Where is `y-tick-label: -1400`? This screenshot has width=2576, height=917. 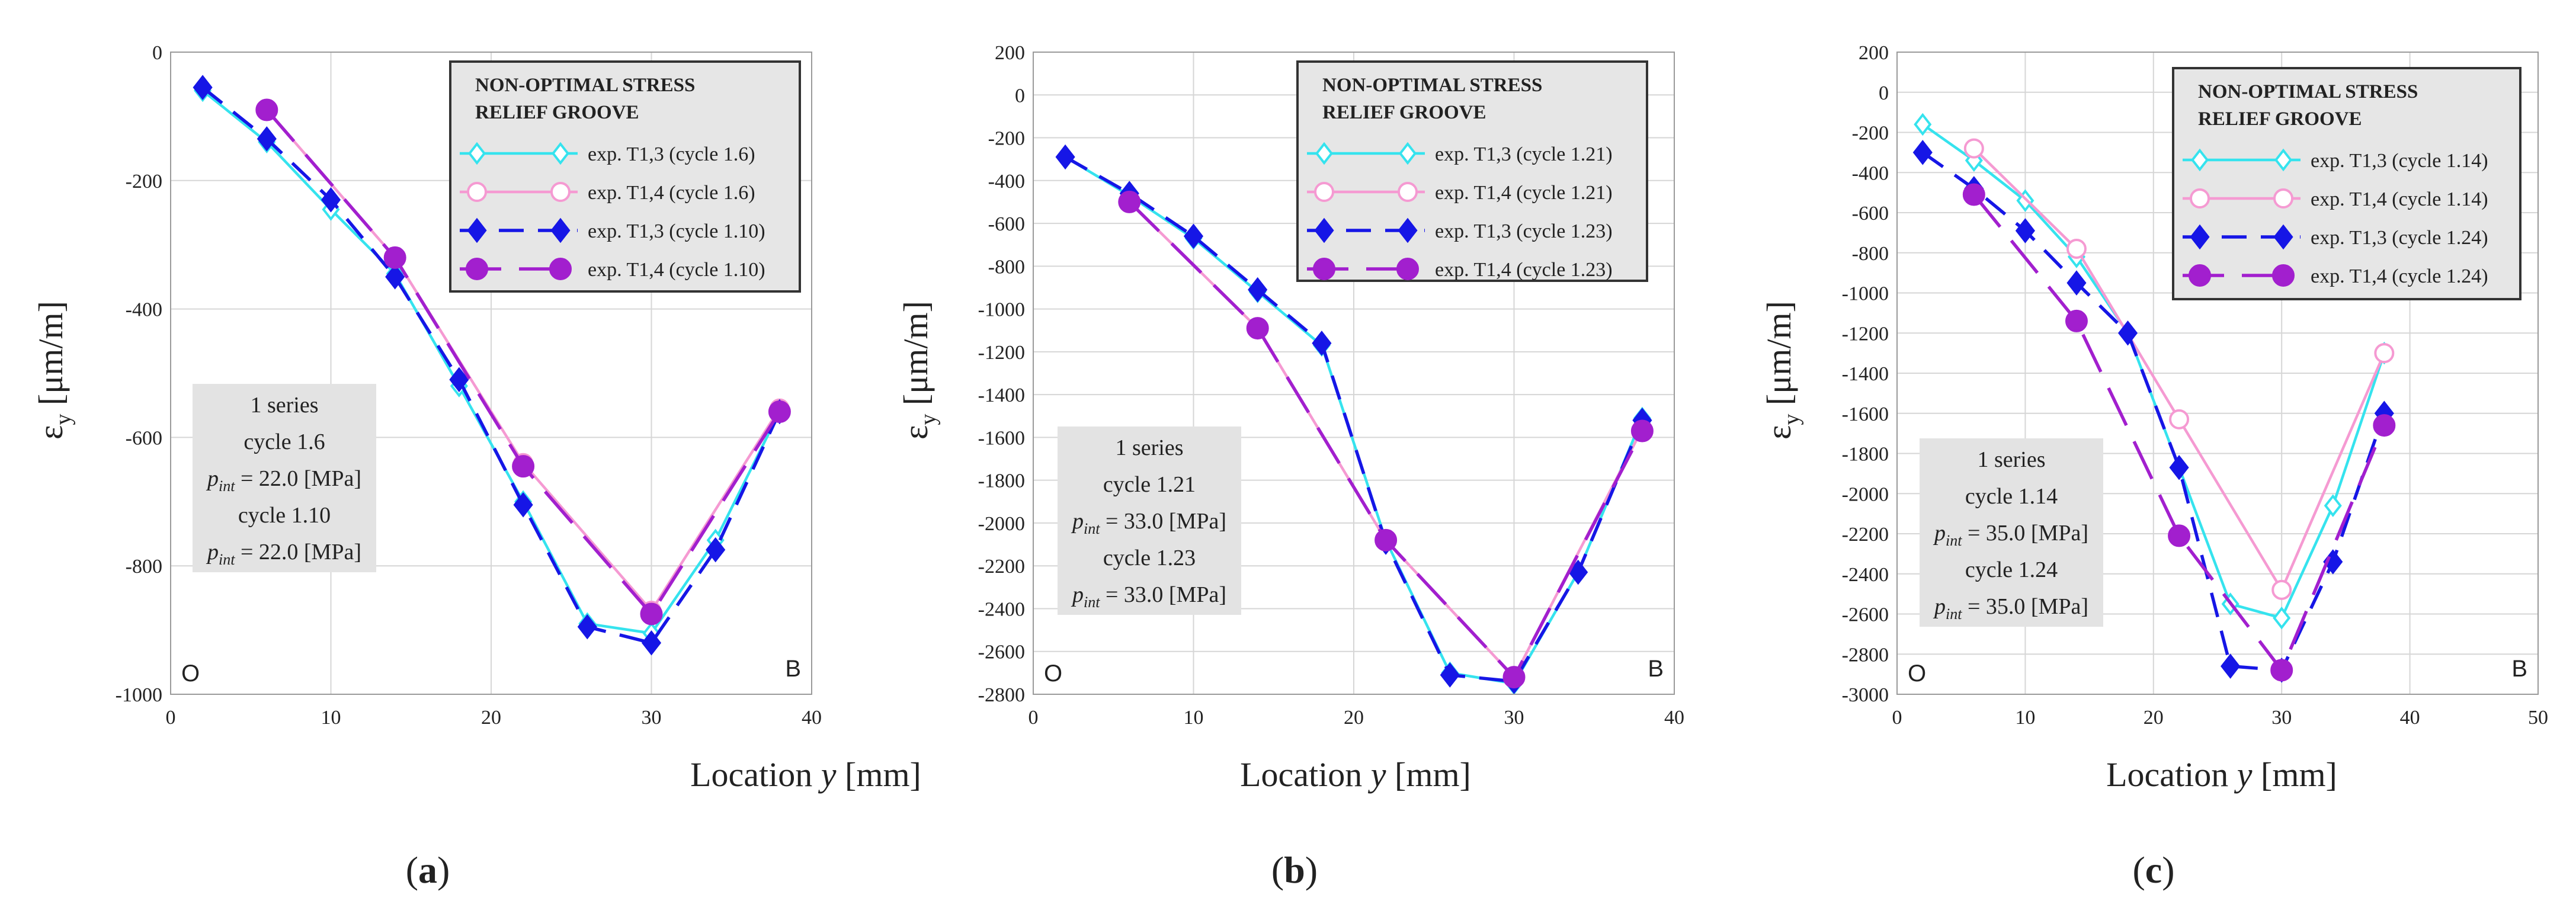 y-tick-label: -1400 is located at coordinates (1002, 395).